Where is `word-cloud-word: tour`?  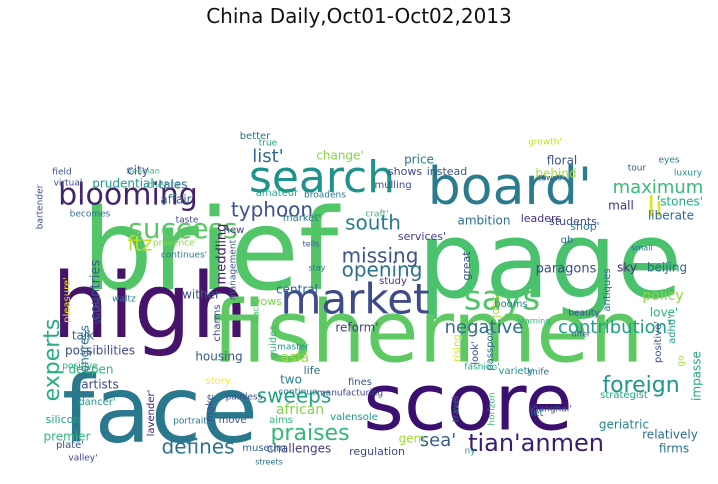 word-cloud-word: tour is located at coordinates (637, 169).